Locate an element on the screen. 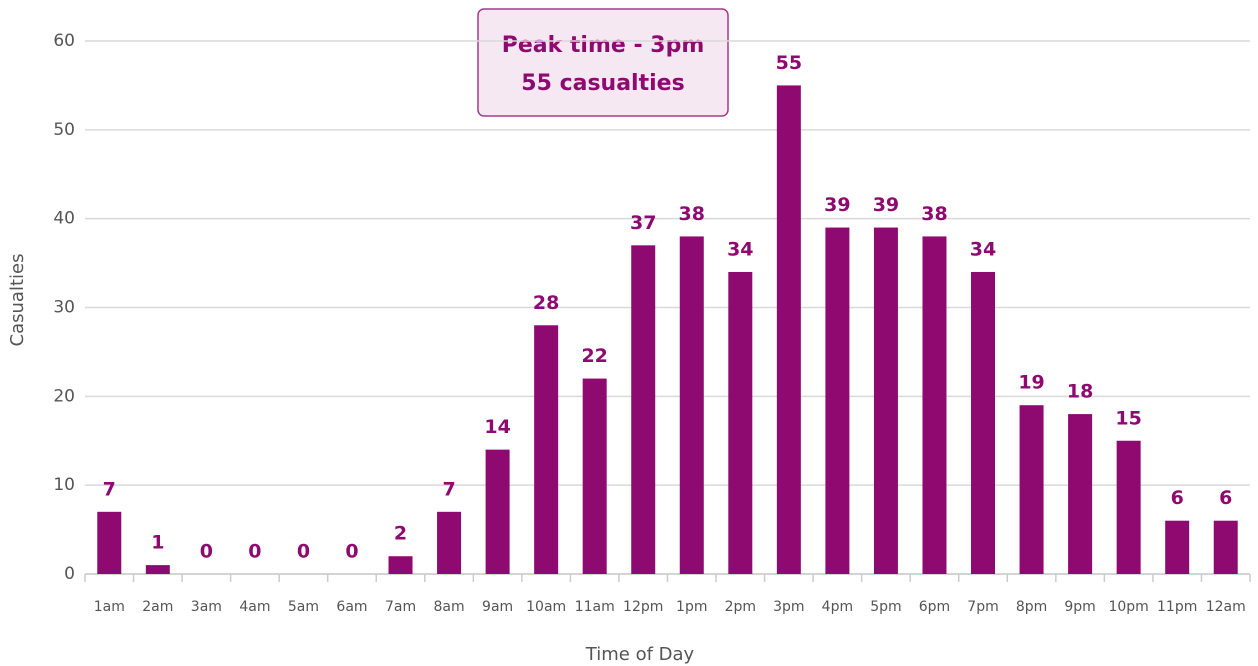  x-tick-label: 1am is located at coordinates (109, 607).